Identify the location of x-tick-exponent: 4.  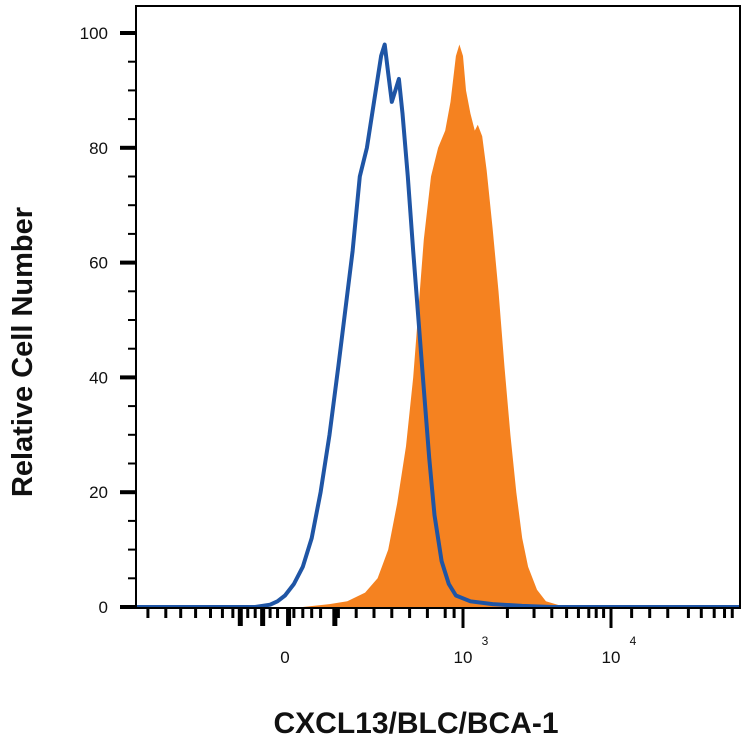
(633, 641).